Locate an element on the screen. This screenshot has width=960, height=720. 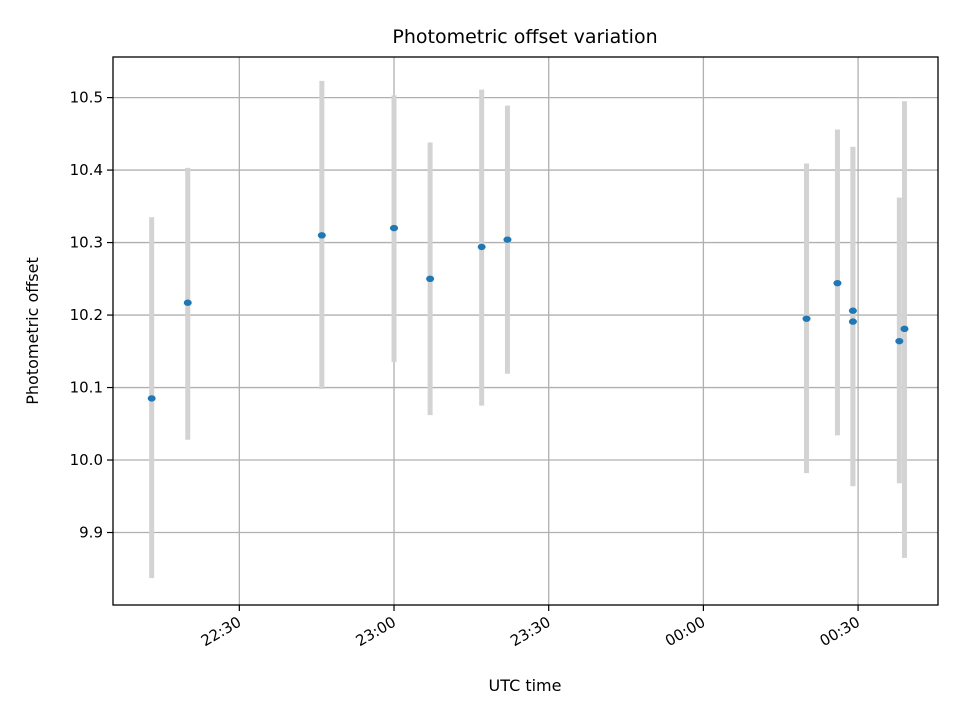
y-tick-label: 9.9 is located at coordinates (91, 533).